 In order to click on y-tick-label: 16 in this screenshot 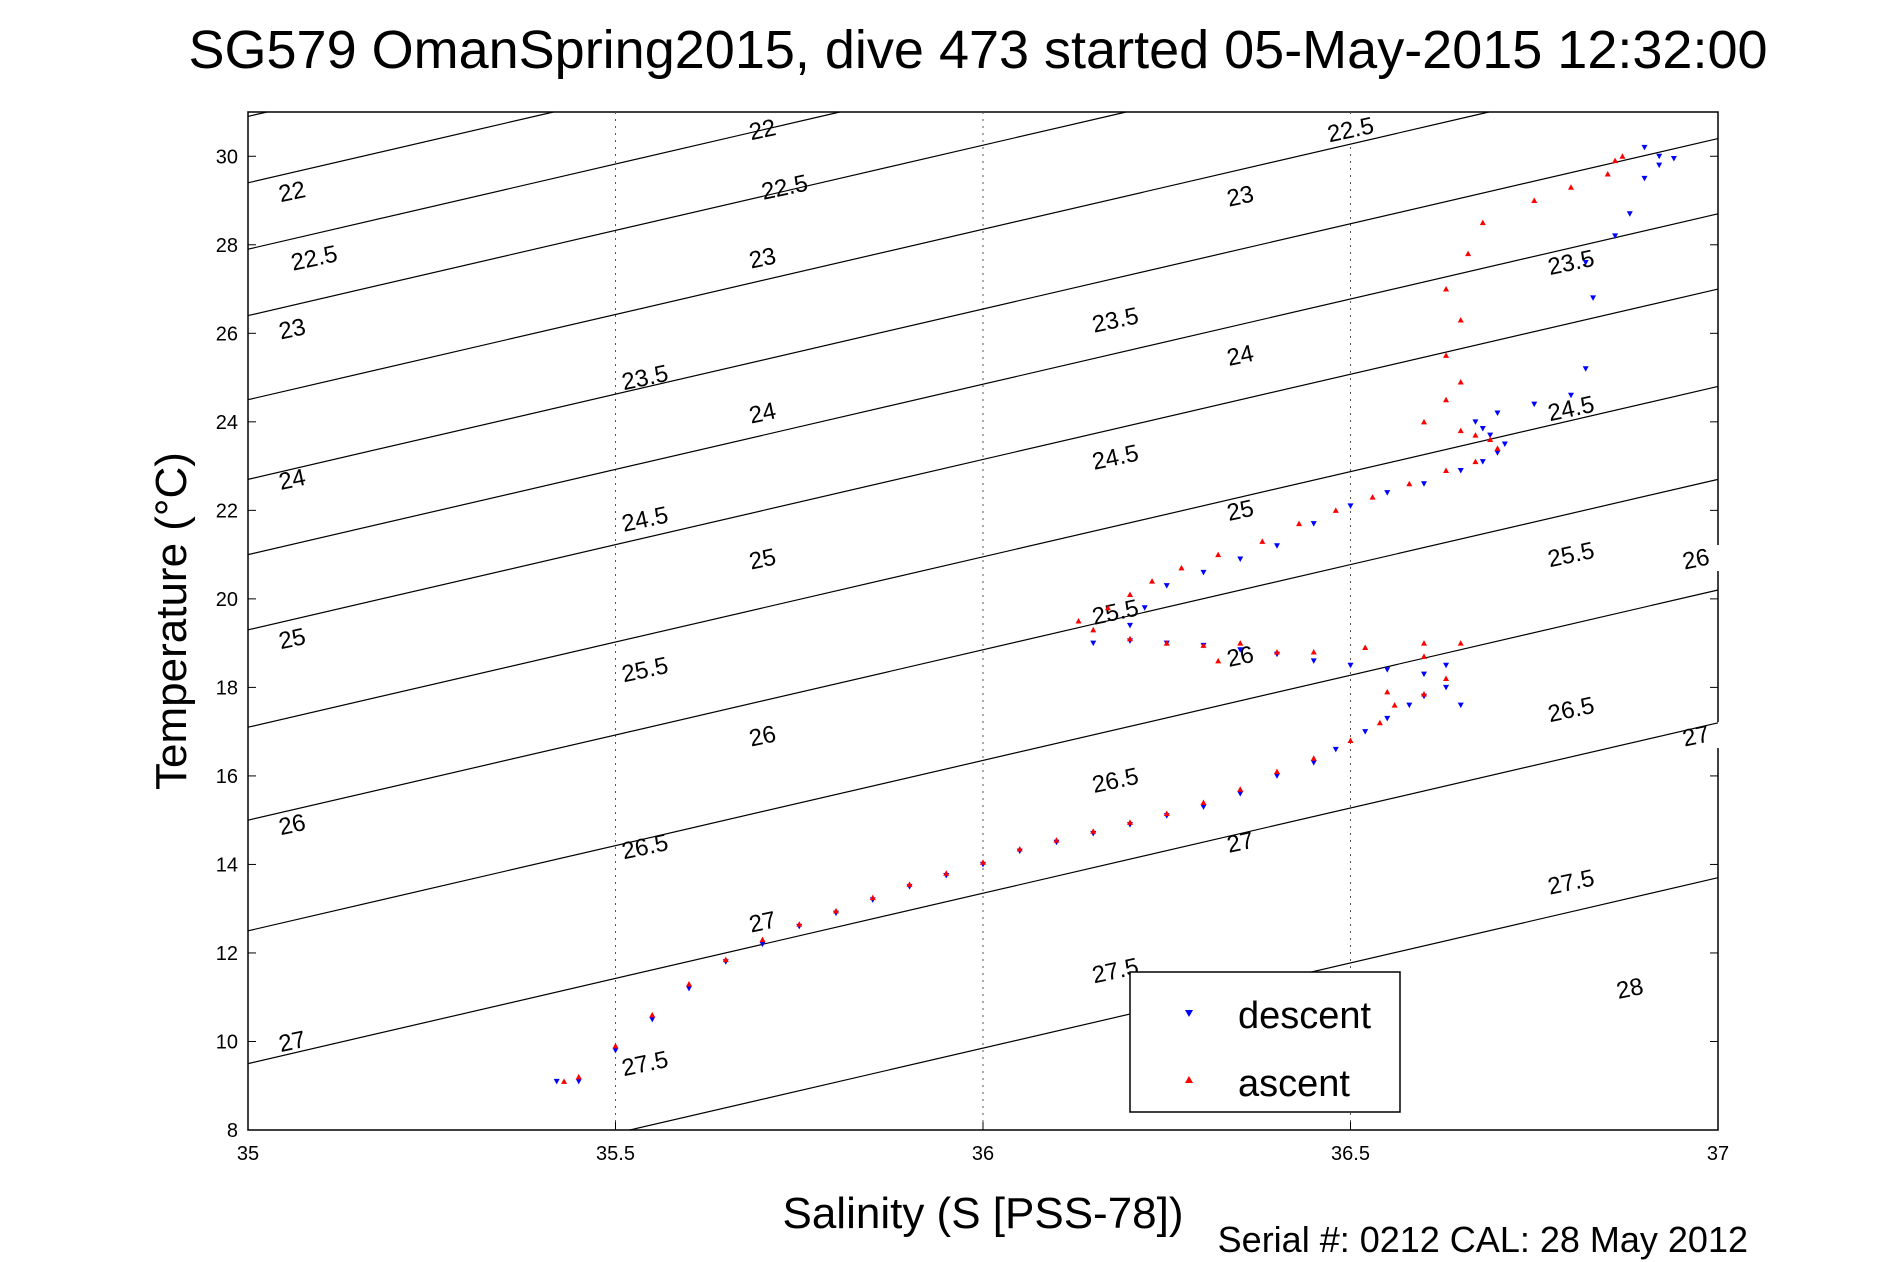, I will do `click(227, 777)`.